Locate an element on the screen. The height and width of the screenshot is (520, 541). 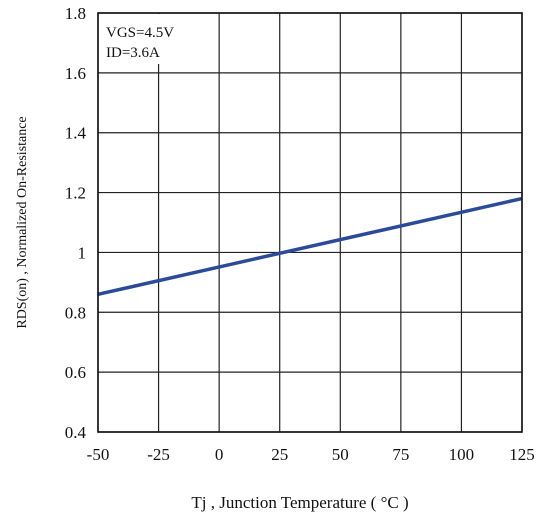
annotation-text: ID=3.6A is located at coordinates (133, 53).